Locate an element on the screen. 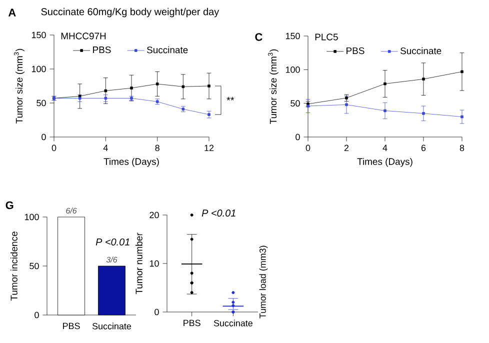  x-tick-label: 2 is located at coordinates (346, 148).